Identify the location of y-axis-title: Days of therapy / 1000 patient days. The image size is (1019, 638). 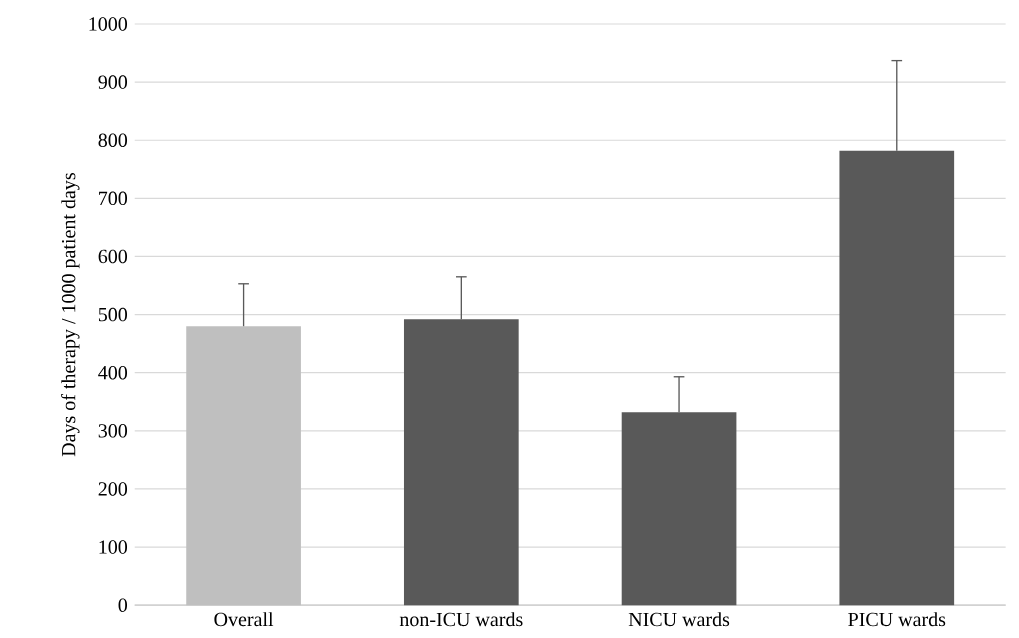
(70, 314).